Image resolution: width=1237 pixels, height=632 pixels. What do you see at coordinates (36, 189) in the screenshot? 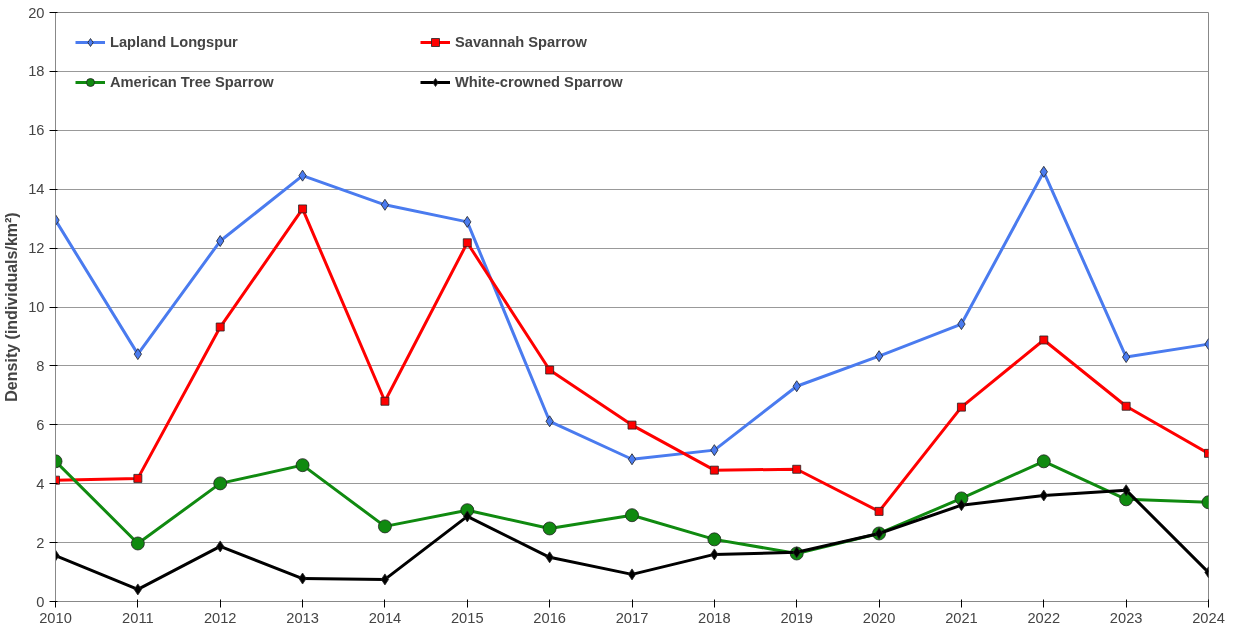
I see `y-tick-label: 14` at bounding box center [36, 189].